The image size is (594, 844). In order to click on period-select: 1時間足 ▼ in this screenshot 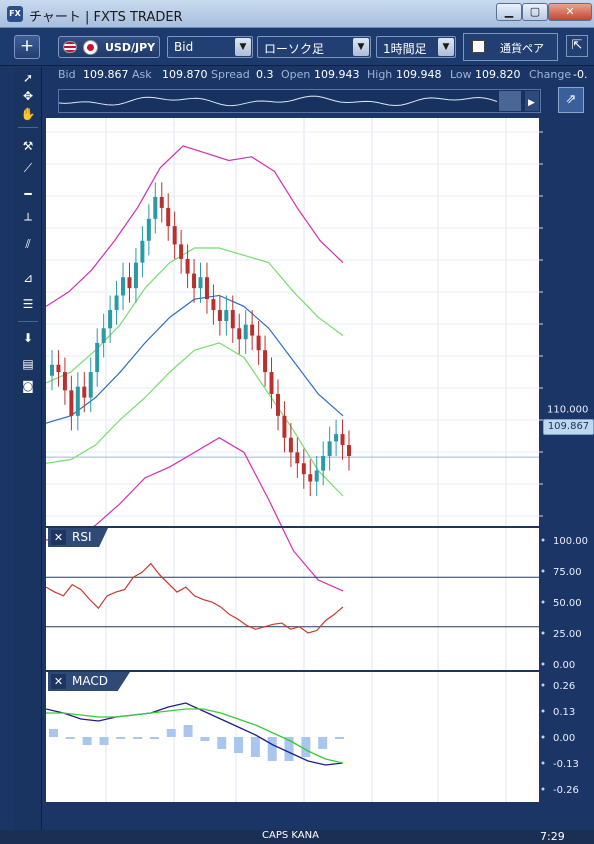, I will do `click(416, 47)`.